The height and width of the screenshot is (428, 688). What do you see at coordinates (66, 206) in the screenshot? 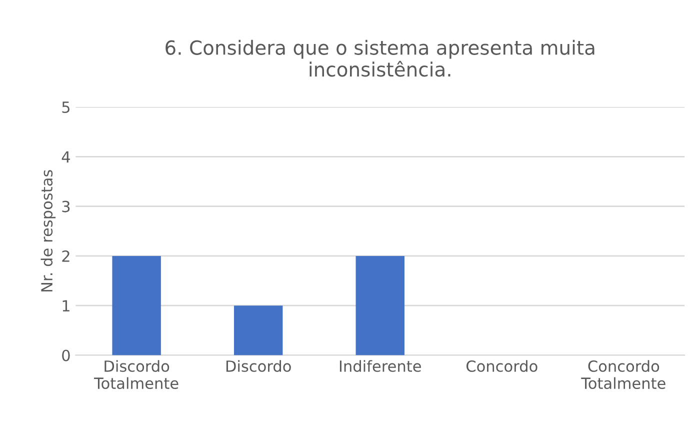
I see `y-tick-label: 3` at bounding box center [66, 206].